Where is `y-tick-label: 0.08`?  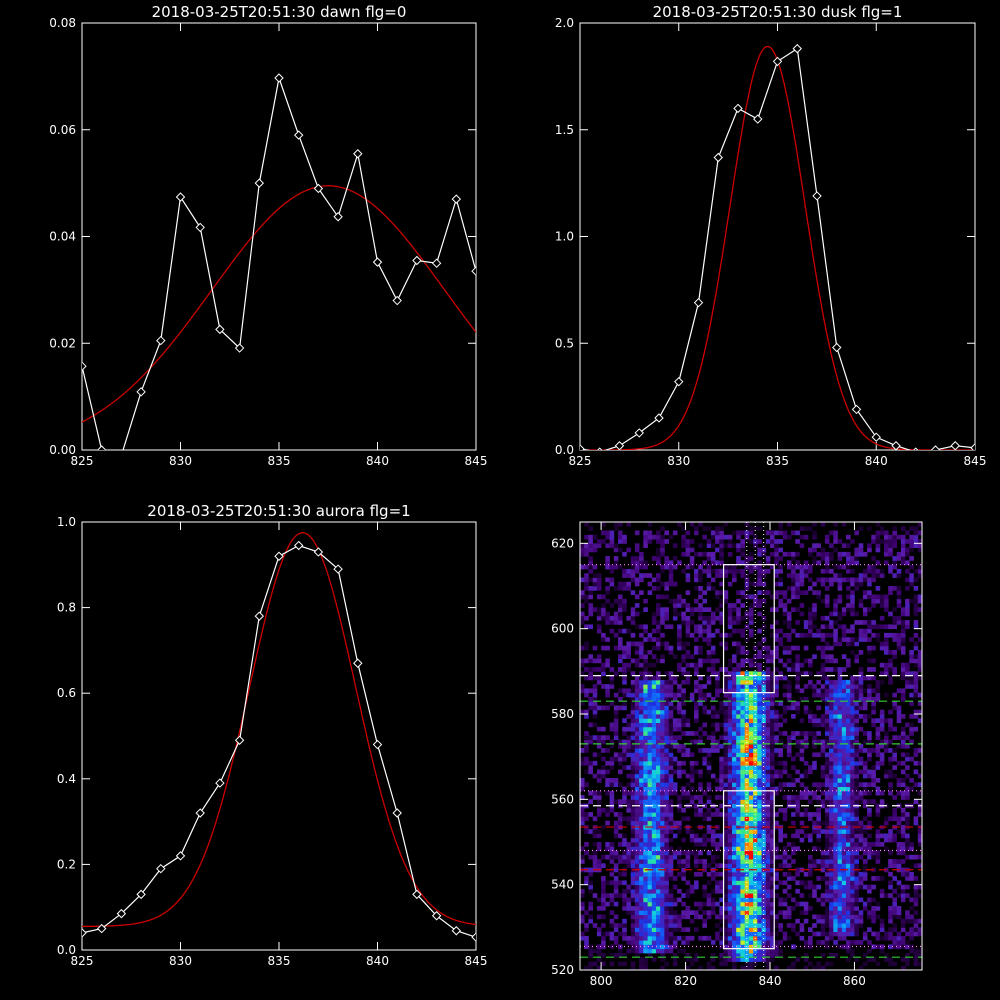 y-tick-label: 0.08 is located at coordinates (62, 23).